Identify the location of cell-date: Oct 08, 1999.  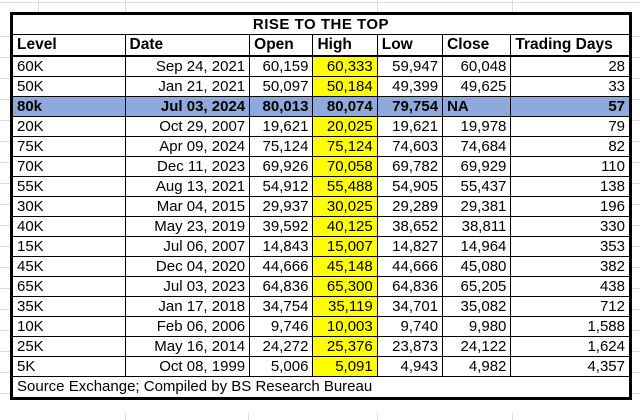
(187, 366).